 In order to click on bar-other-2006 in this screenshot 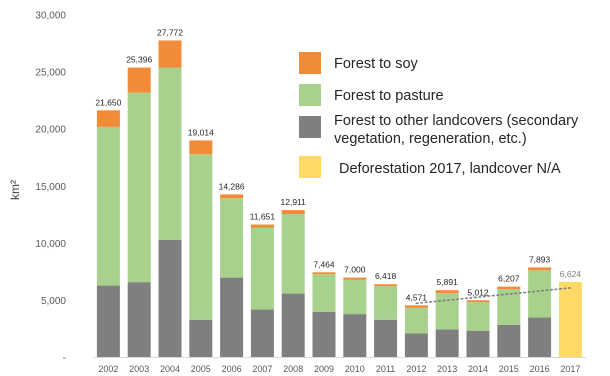, I will do `click(232, 317)`.